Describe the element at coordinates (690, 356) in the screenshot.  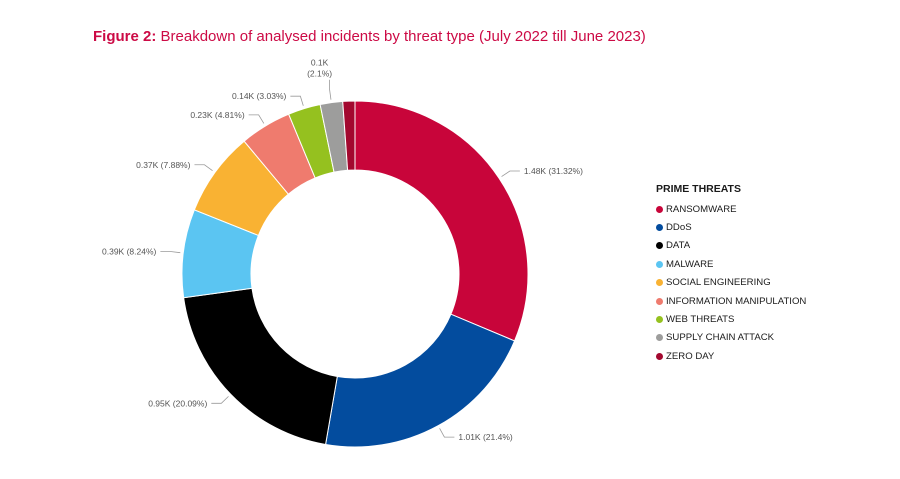
I see `legend-label: ZERO DAY` at that location.